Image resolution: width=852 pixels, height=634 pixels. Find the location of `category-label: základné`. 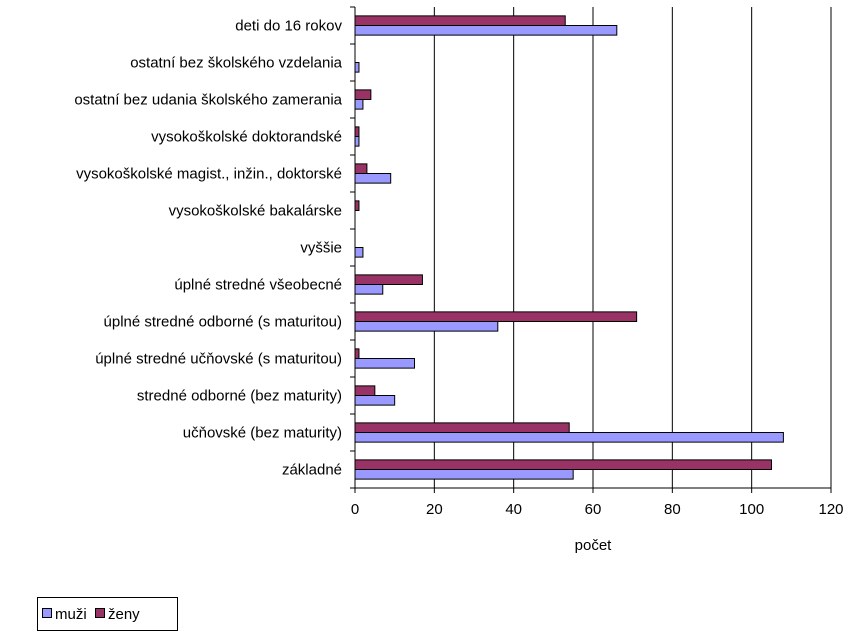

category-label: základné is located at coordinates (312, 470).